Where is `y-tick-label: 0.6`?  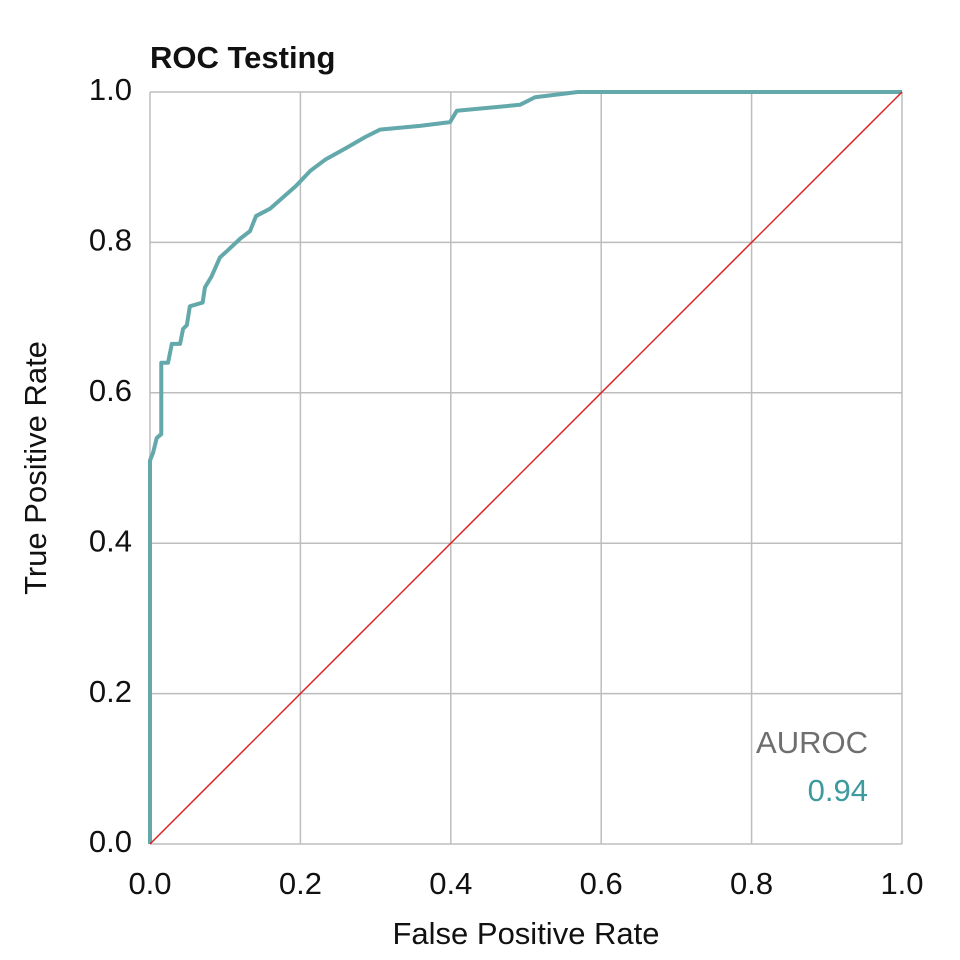
y-tick-label: 0.6 is located at coordinates (110, 390).